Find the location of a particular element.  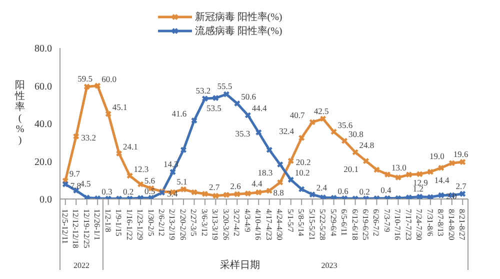

x-axis-title: 采样日期 is located at coordinates (240, 265).